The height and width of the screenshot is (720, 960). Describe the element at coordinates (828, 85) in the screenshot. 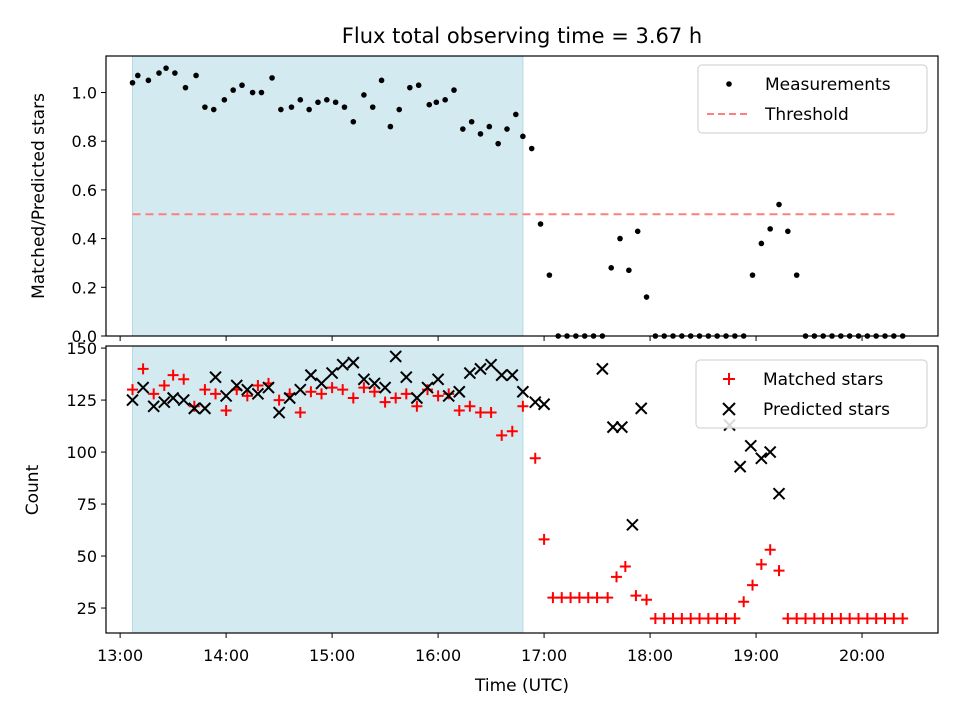

I see `legend-measurements-label: Measurements` at that location.